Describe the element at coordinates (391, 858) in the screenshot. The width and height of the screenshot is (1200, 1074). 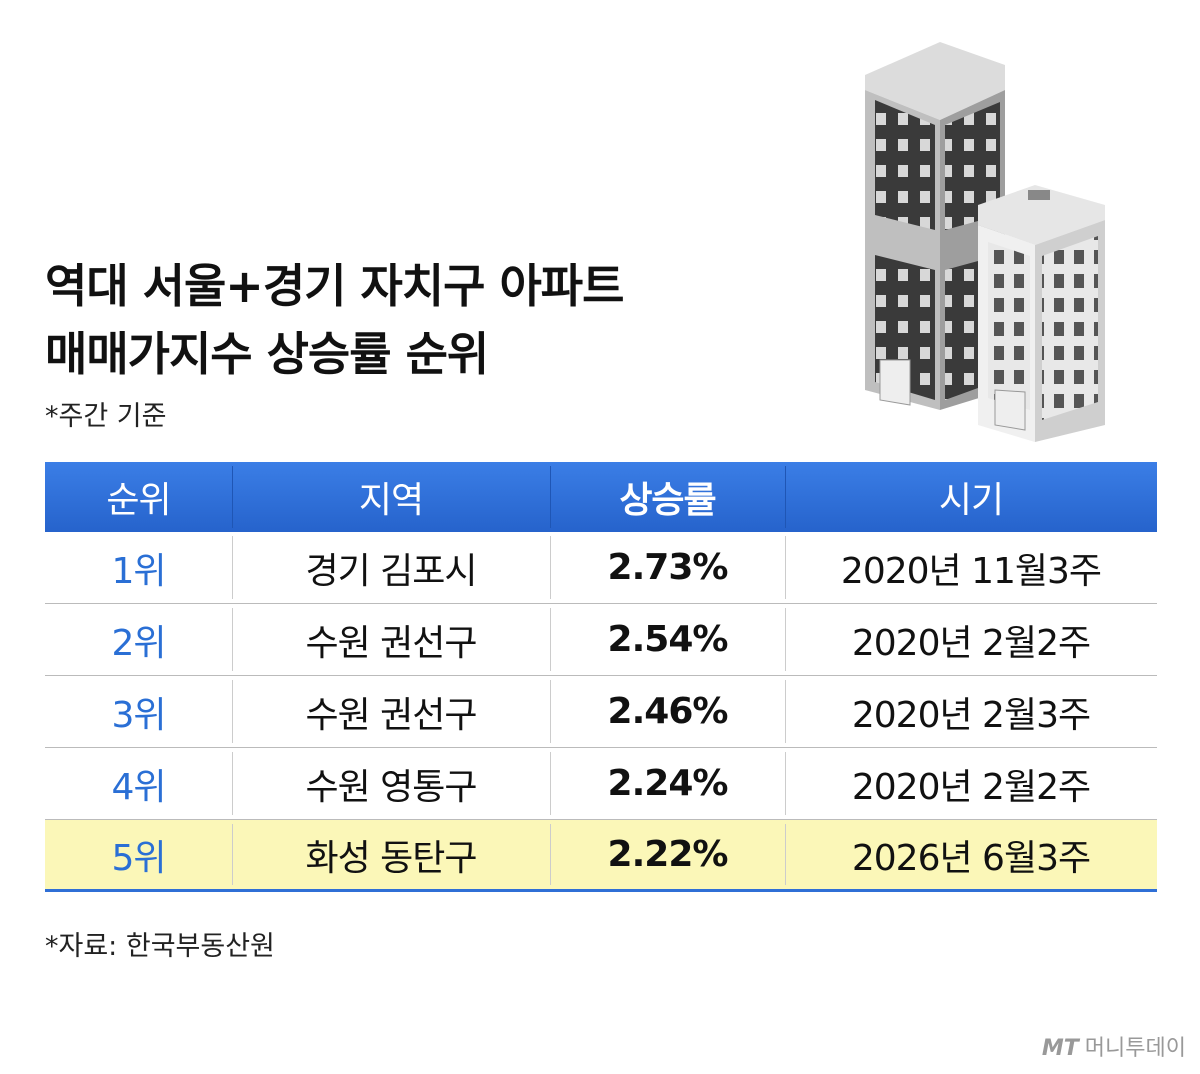
I see `cell: 화성 동탄구` at that location.